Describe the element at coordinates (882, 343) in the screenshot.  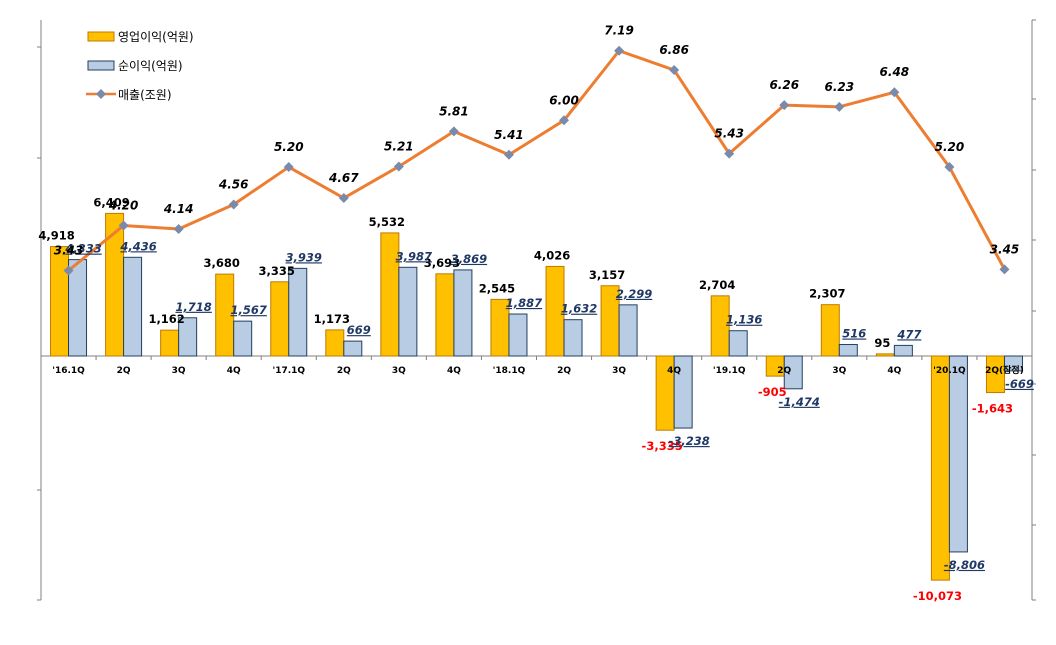
I see `operating-profit-label: 95` at that location.